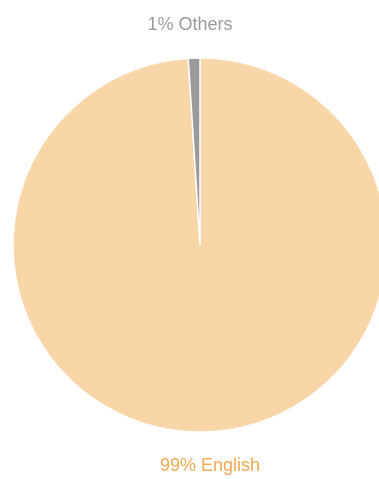  What do you see at coordinates (189, 24) in the screenshot?
I see `others-slice-label: 1% Others` at bounding box center [189, 24].